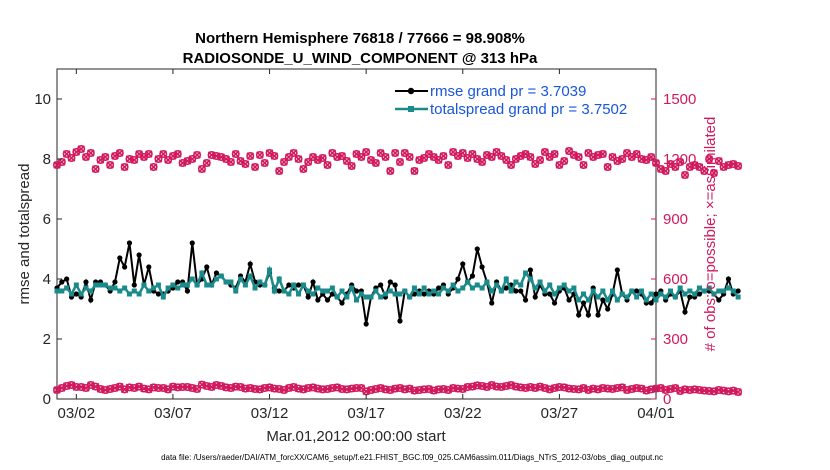 The height and width of the screenshot is (470, 830). I want to click on y-tick-label: 0, so click(47, 399).